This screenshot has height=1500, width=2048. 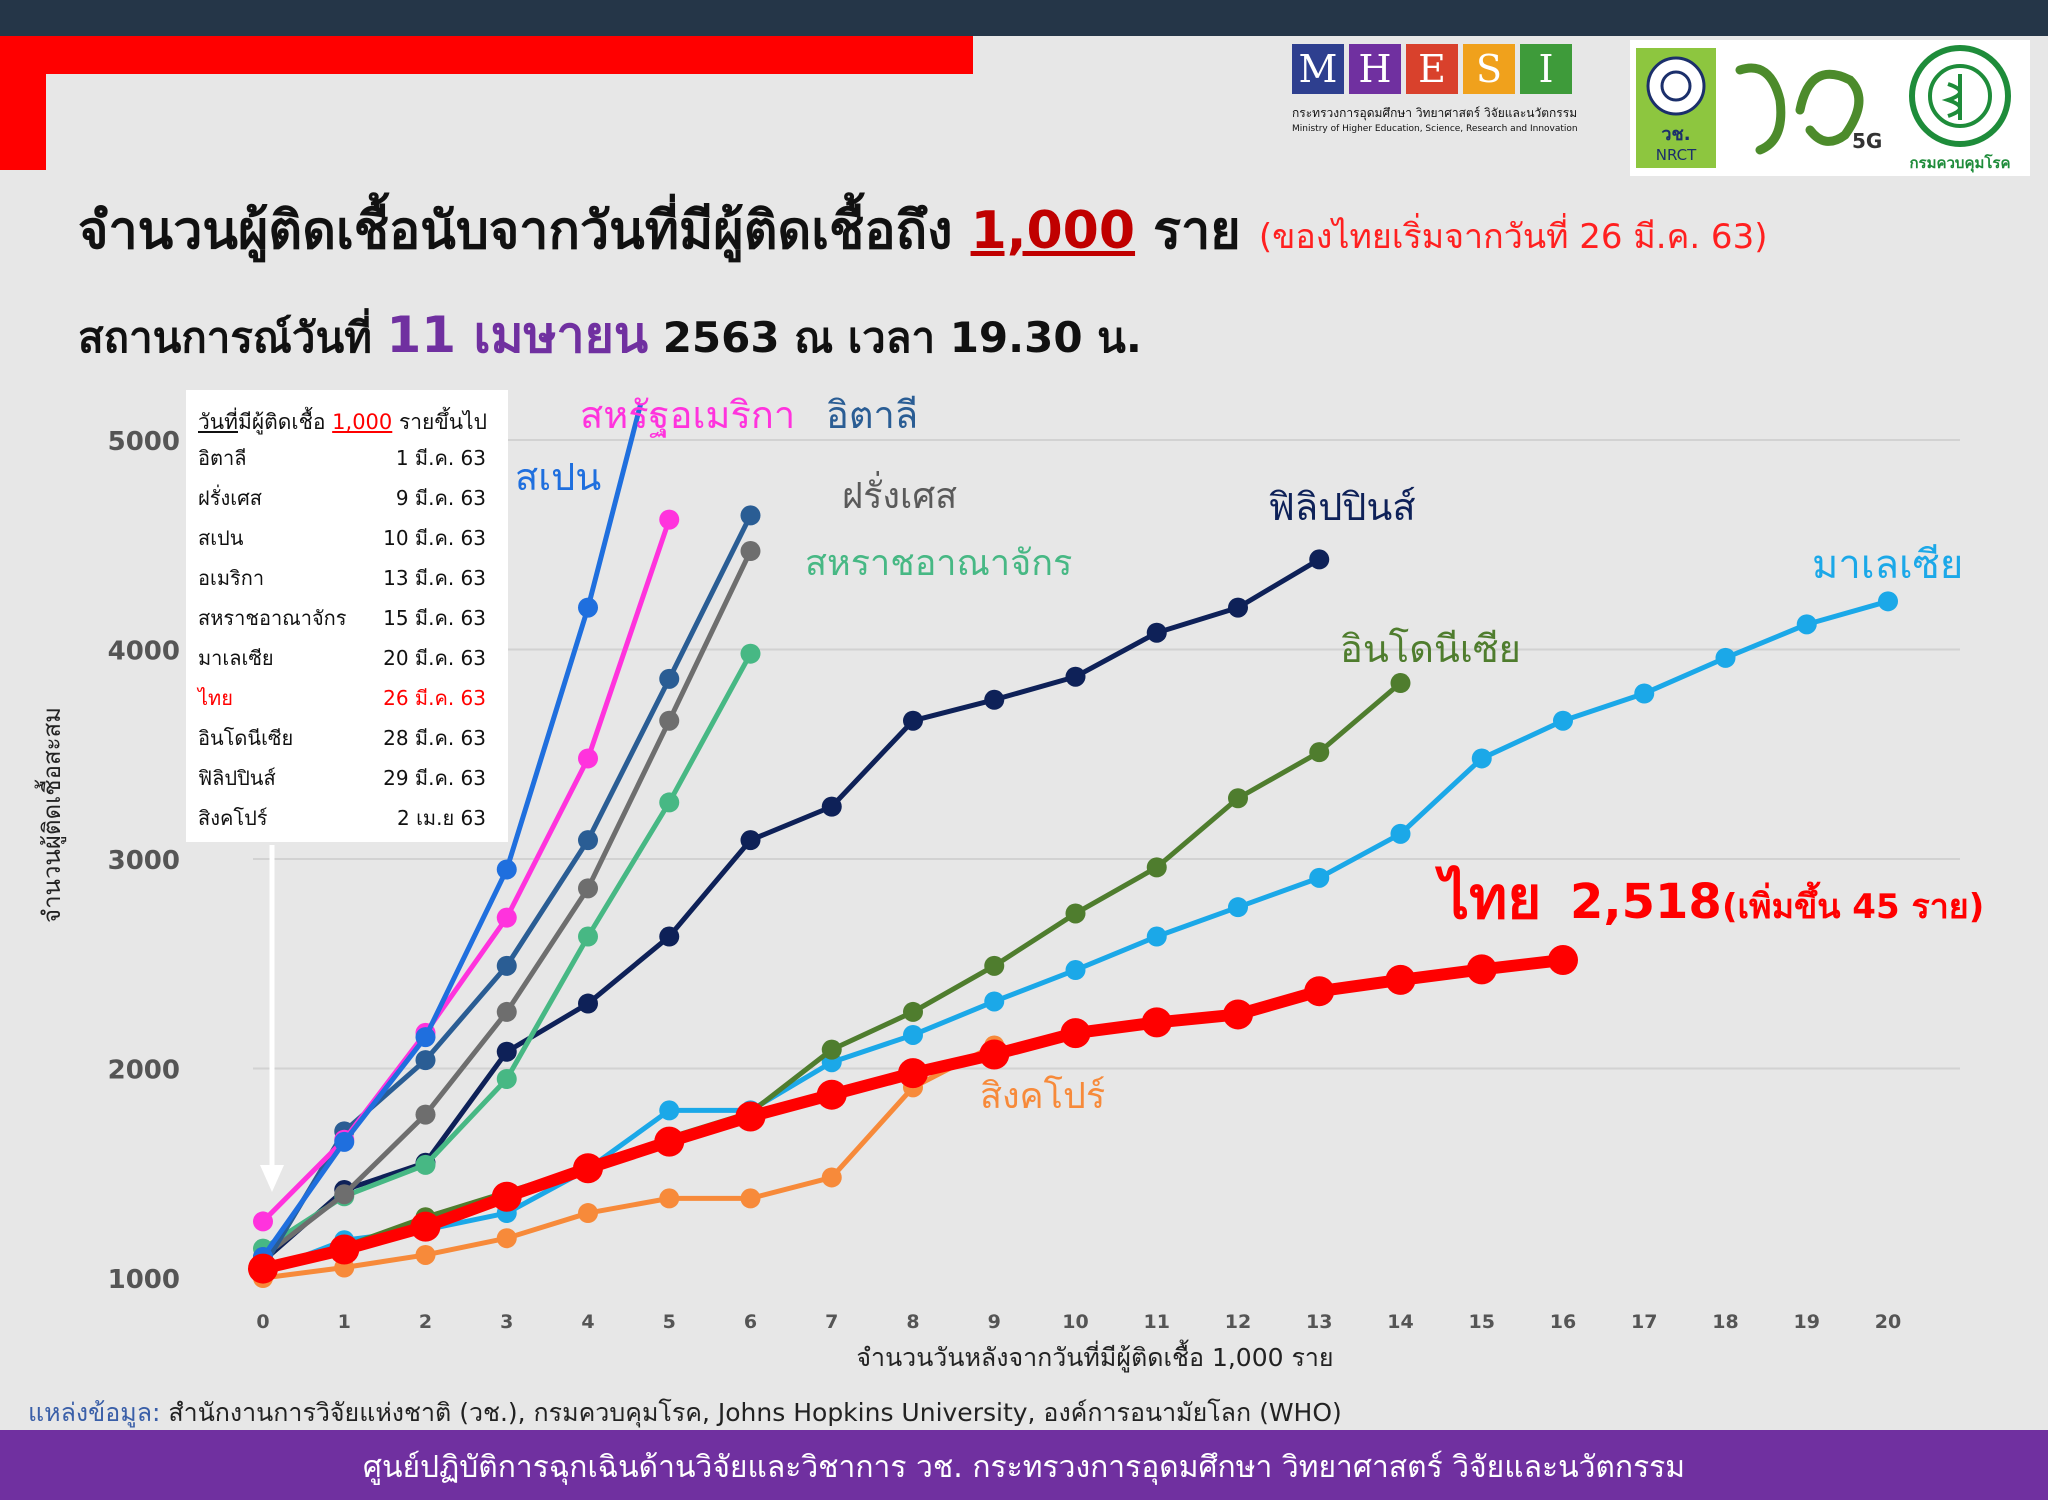 What do you see at coordinates (348, 817) in the screenshot?
I see `table-row: สิงคโปร์ 2 เม.ย 63` at bounding box center [348, 817].